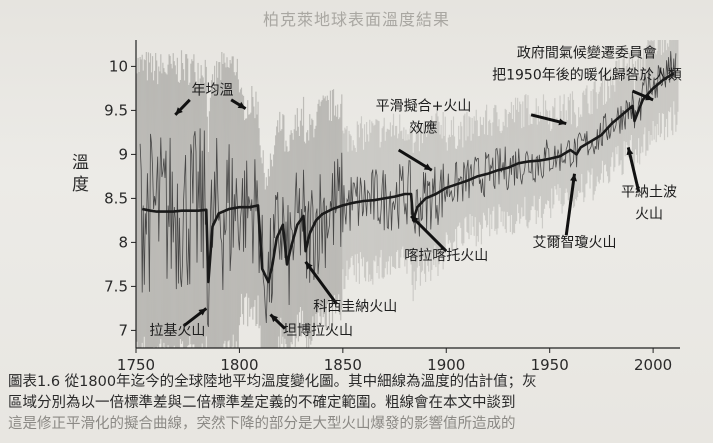 The image size is (713, 443). What do you see at coordinates (123, 330) in the screenshot?
I see `y-tick-label: 7` at bounding box center [123, 330].